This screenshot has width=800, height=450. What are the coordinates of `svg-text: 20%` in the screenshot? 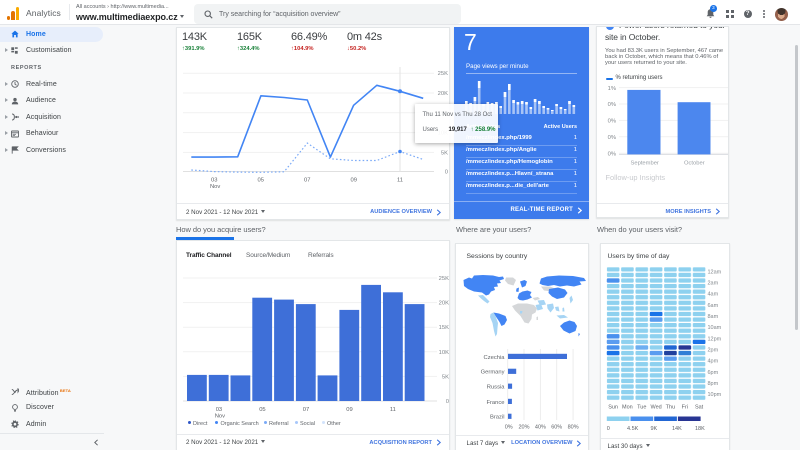 It's located at (523, 427).